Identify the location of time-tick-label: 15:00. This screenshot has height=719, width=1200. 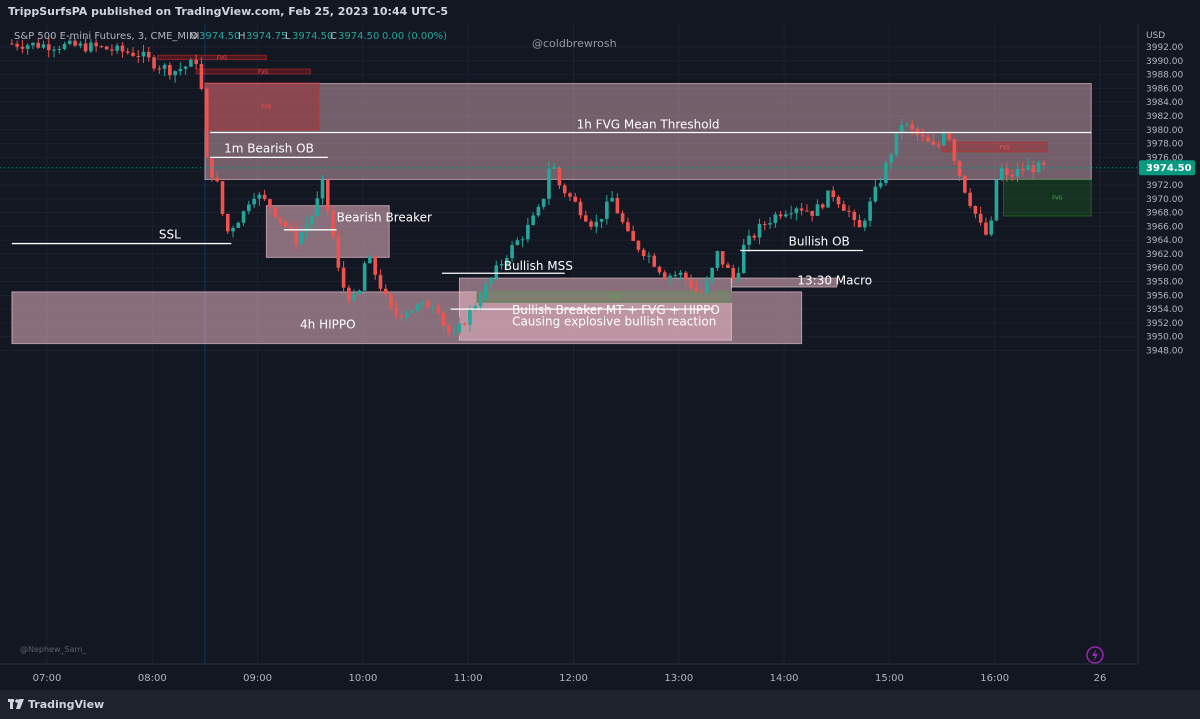
(889, 678).